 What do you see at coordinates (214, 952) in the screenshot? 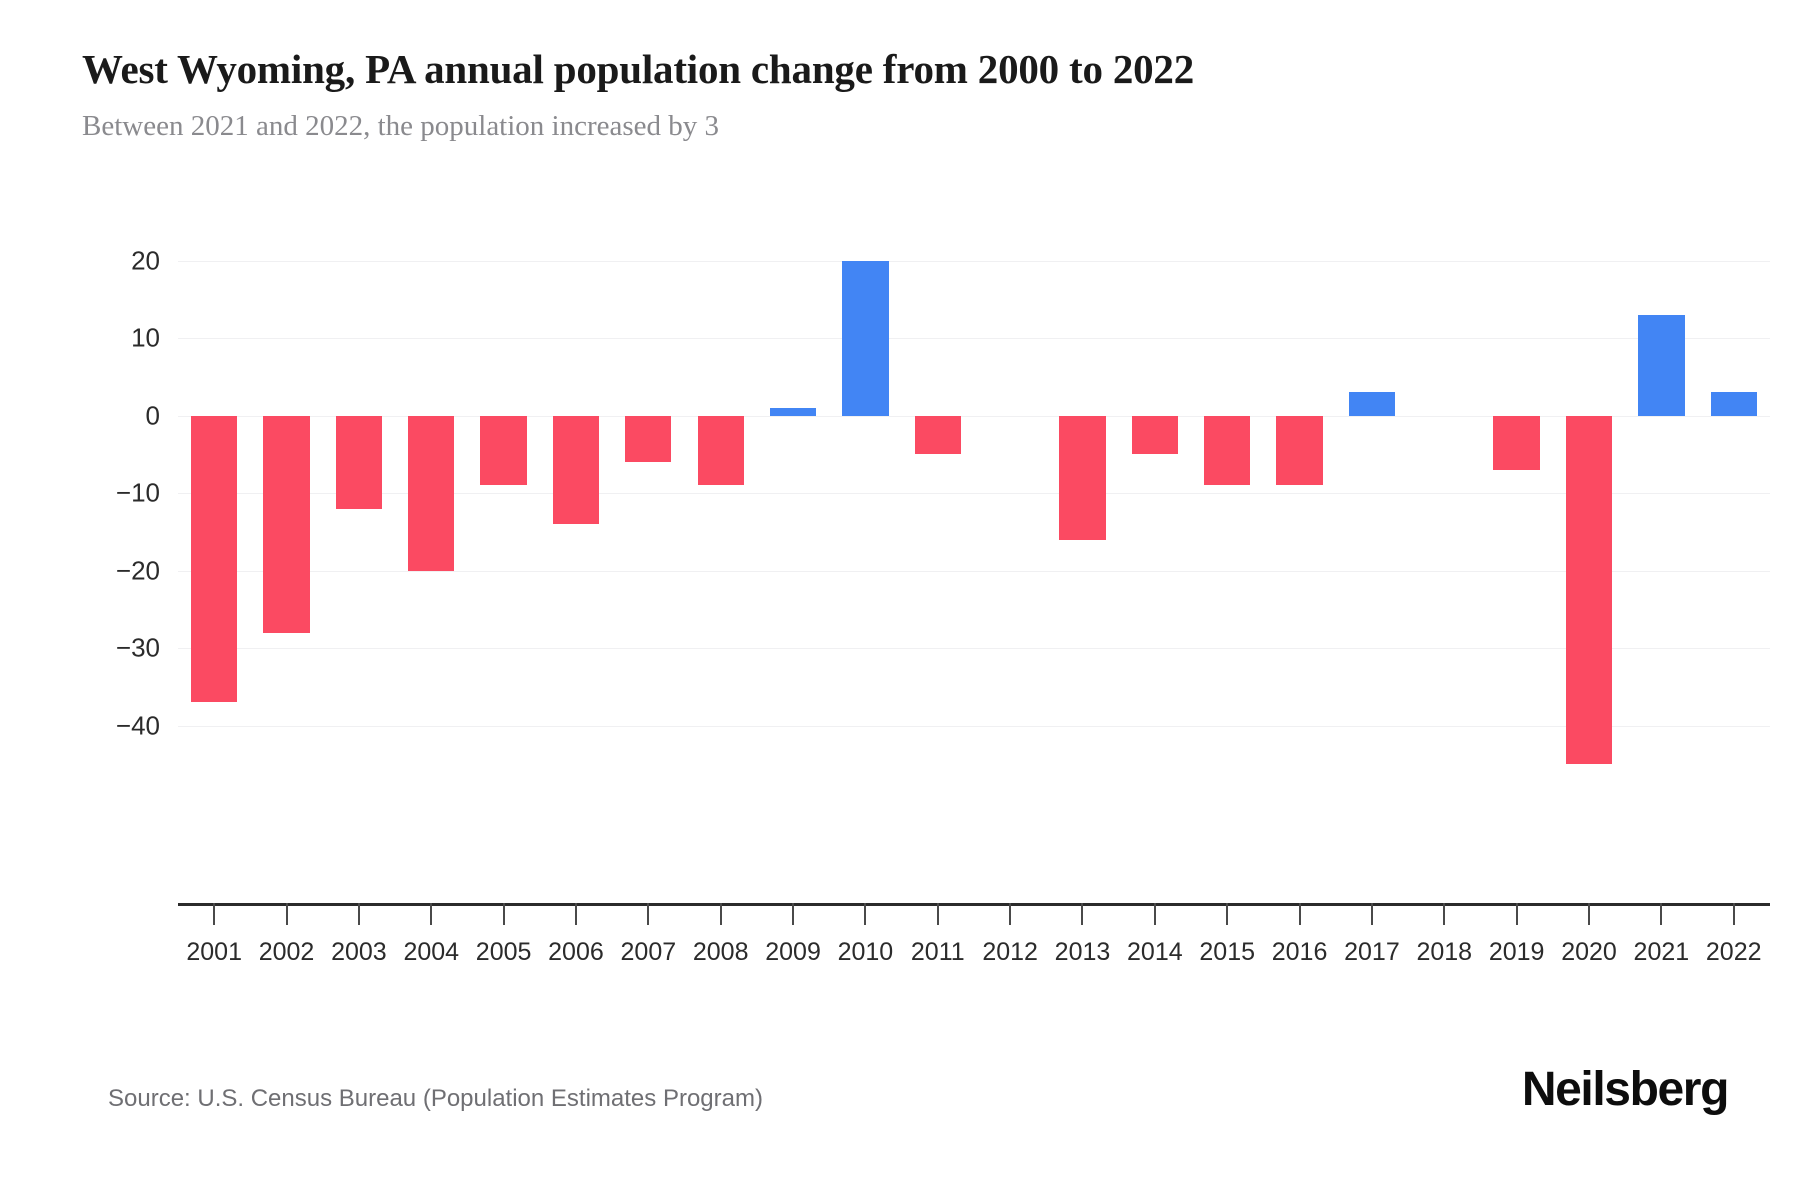
I see `x-tick-label: 2001` at bounding box center [214, 952].